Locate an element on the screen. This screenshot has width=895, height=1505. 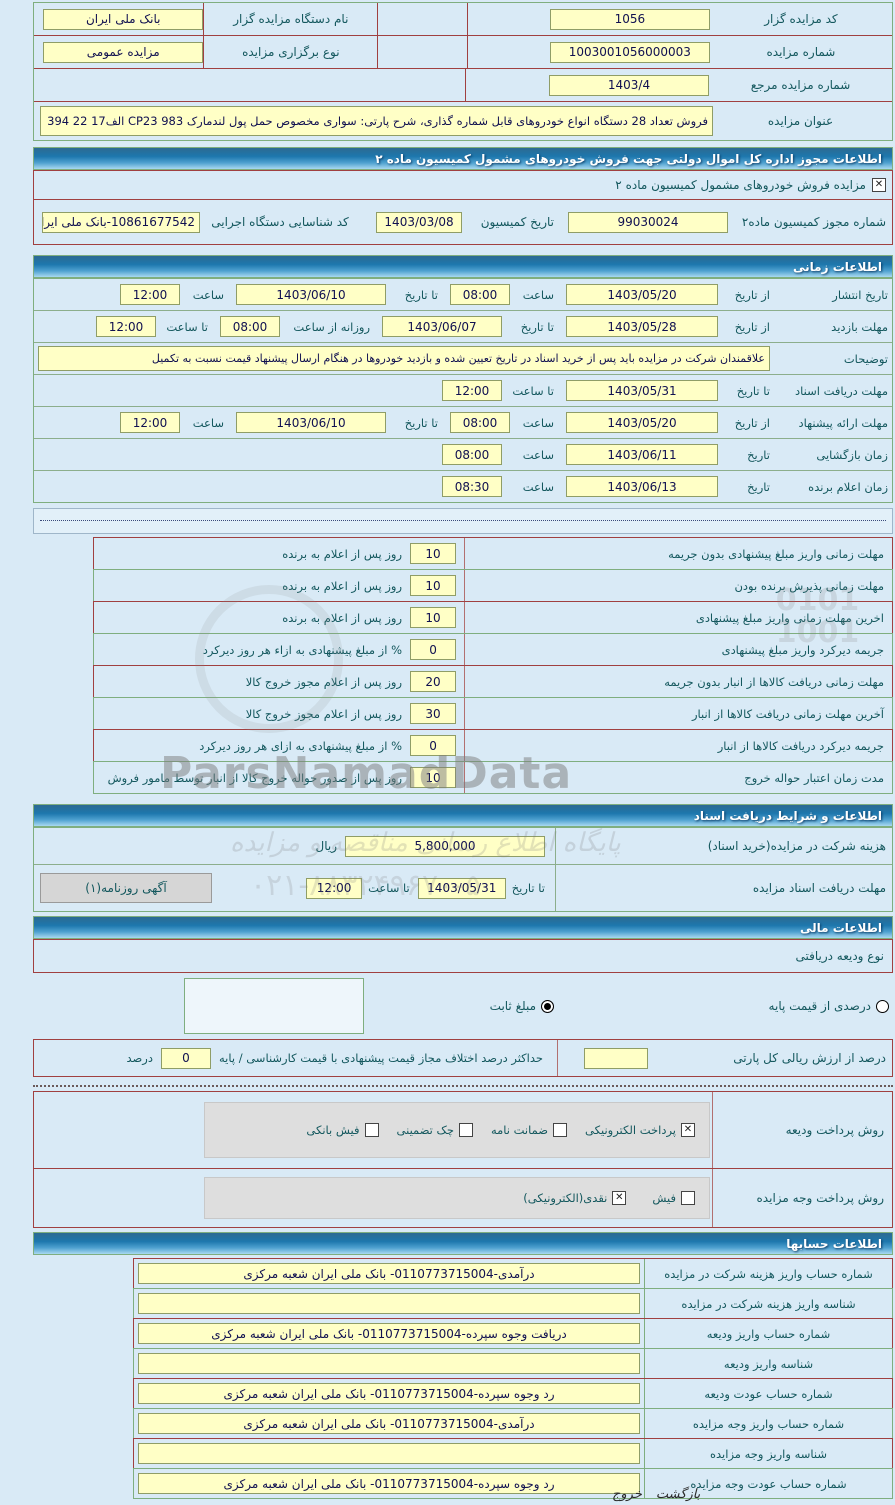
visit-from-time-input: 08:00 is located at coordinates (250, 326).